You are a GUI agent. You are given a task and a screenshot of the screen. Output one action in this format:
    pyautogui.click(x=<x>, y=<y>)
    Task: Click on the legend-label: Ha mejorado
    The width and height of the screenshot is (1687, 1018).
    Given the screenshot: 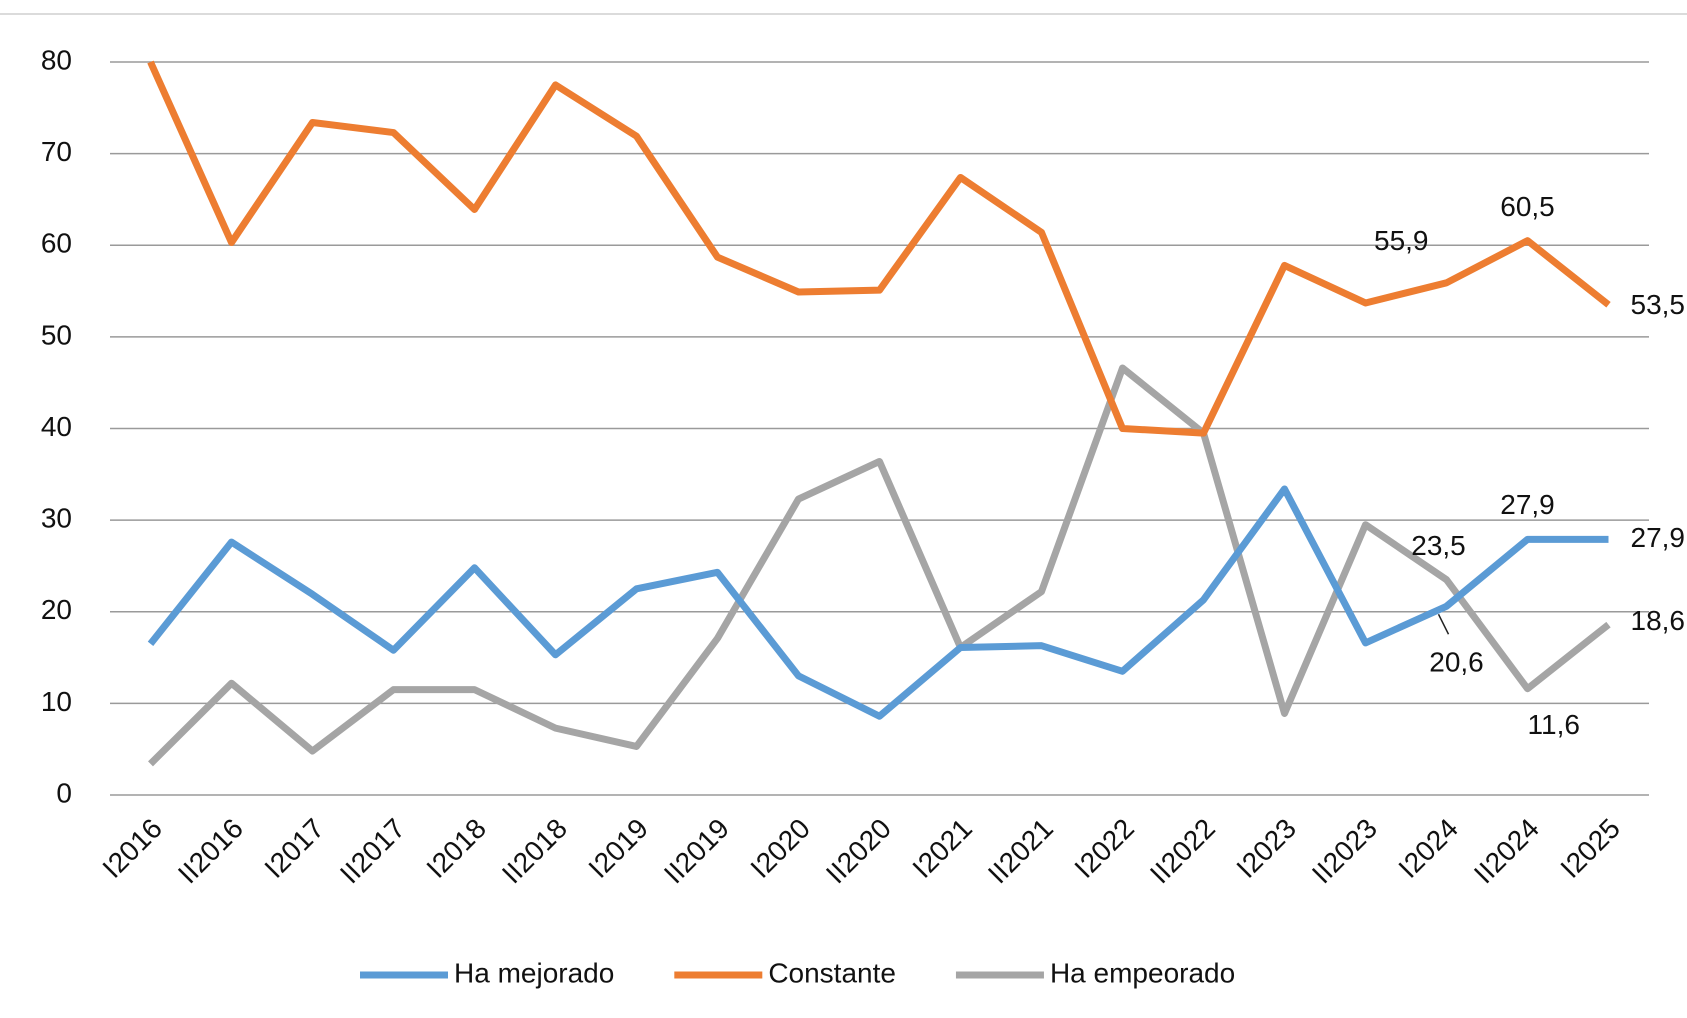 What is the action you would take?
    pyautogui.click(x=534, y=972)
    